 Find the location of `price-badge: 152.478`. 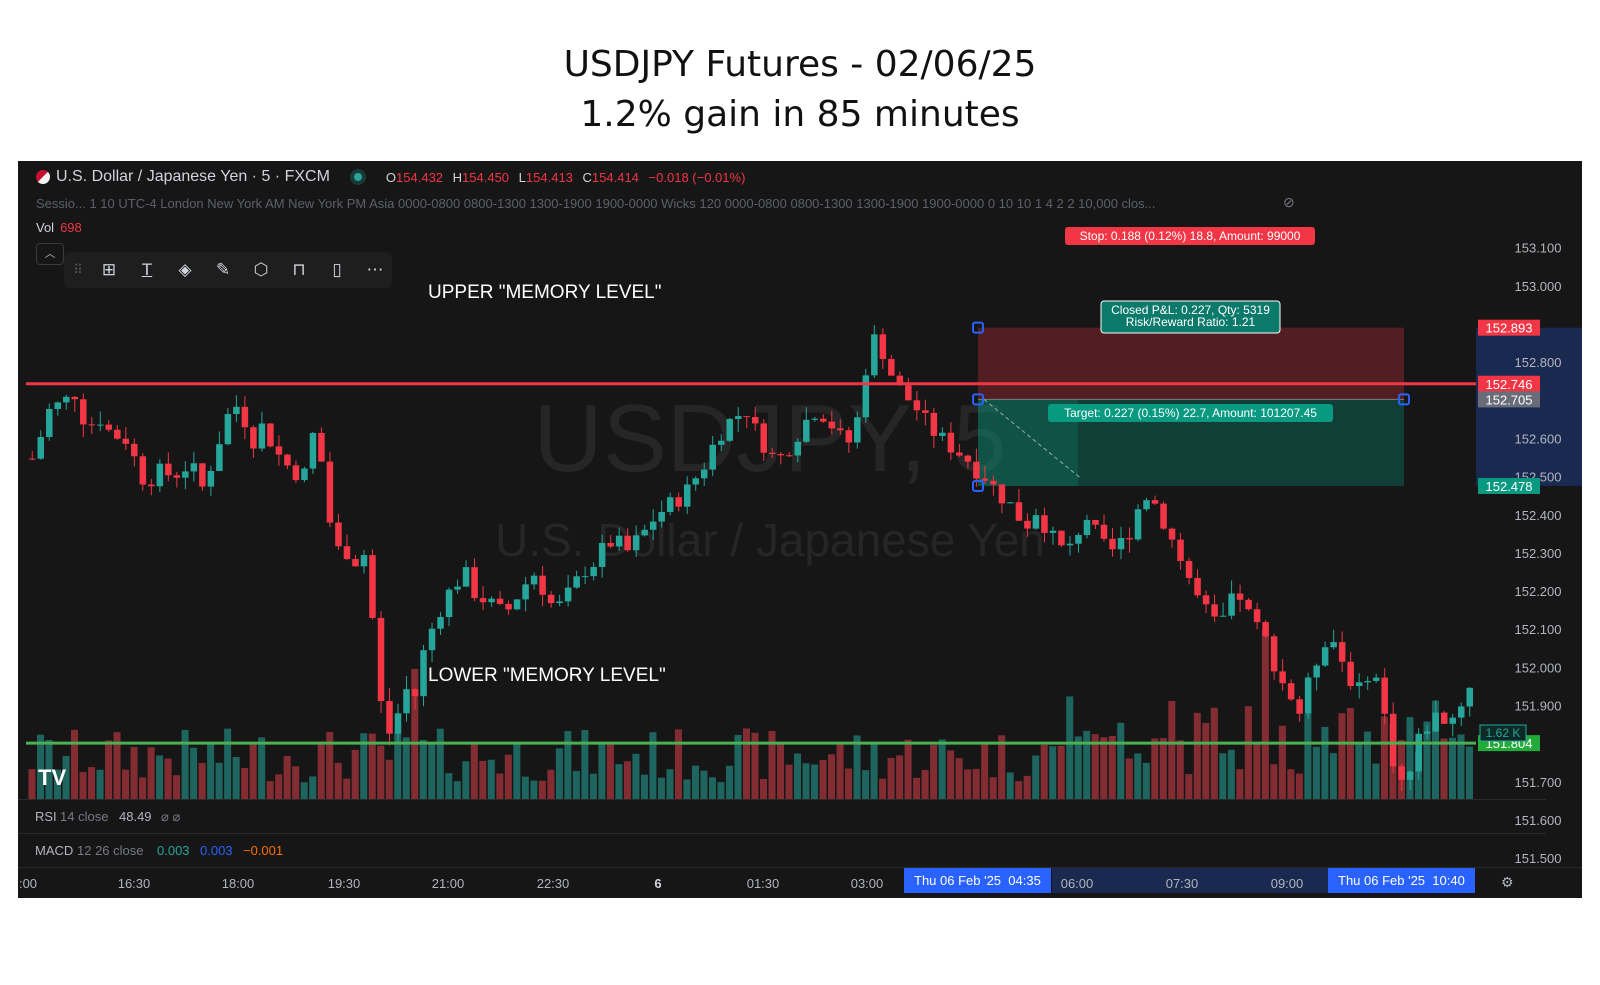

price-badge: 152.478 is located at coordinates (1509, 486).